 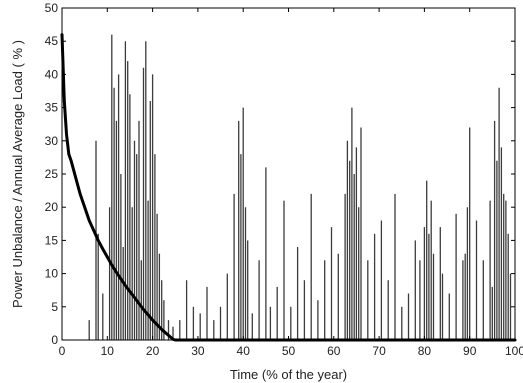 What do you see at coordinates (288, 374) in the screenshot?
I see `x-axis-title: Time (% of the year)` at bounding box center [288, 374].